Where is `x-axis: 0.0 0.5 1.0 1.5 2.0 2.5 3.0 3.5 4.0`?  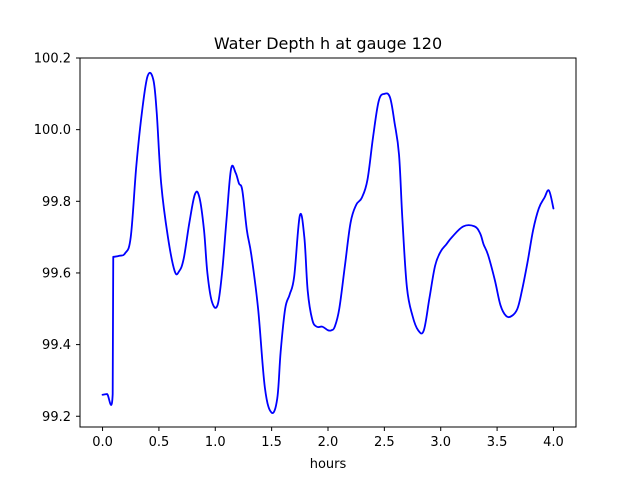
x-axis: 0.0 0.5 1.0 1.5 2.0 2.5 3.0 3.5 4.0 is located at coordinates (328, 438).